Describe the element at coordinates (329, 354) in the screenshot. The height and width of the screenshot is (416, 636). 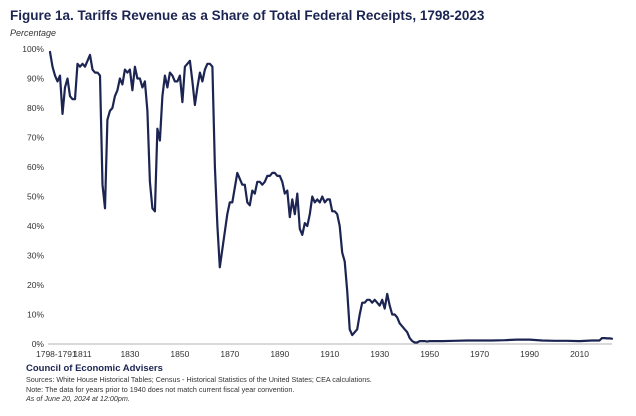
I see `x-tick-label: 1910` at that location.